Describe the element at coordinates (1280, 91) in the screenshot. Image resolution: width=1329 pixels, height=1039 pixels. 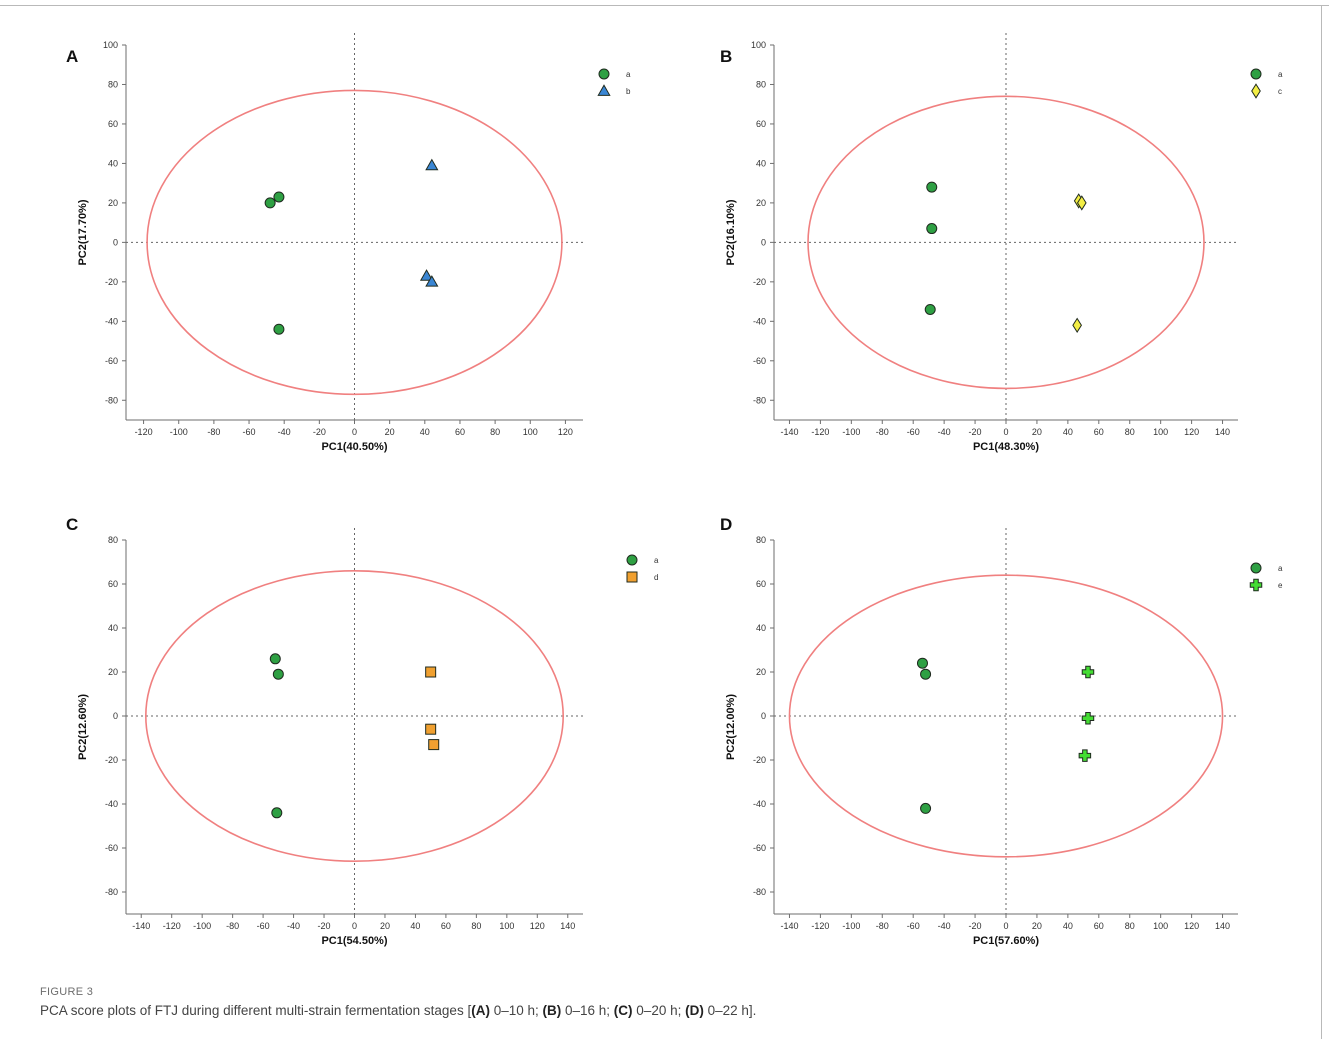
I see `legend-label-c: c` at that location.